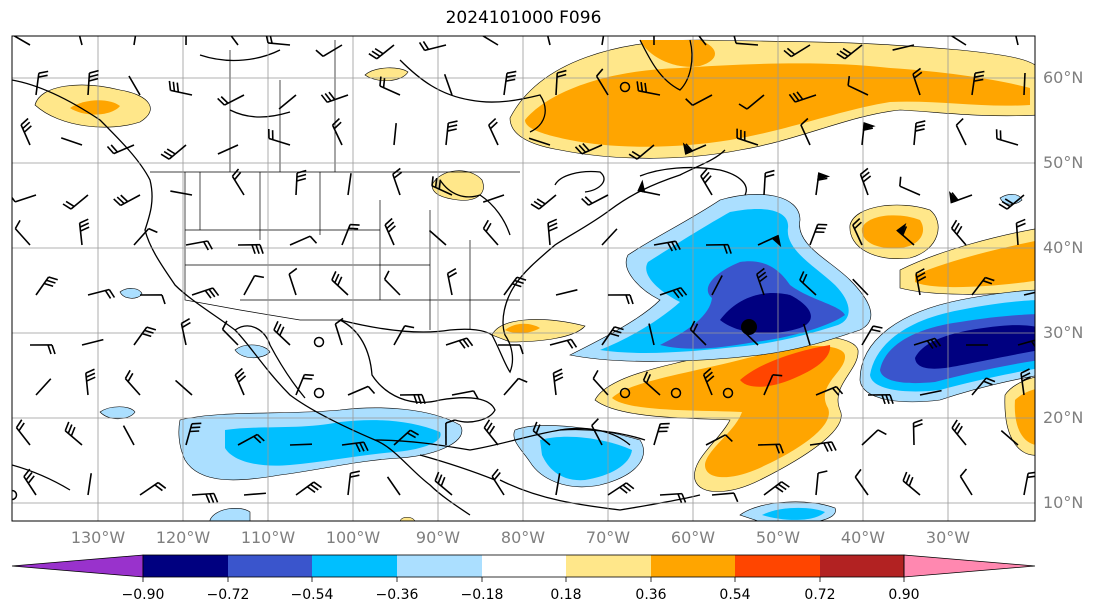 The width and height of the screenshot is (1105, 615). What do you see at coordinates (651, 595) in the screenshot?
I see `colorbar-tick-label: 0.36` at bounding box center [651, 595].